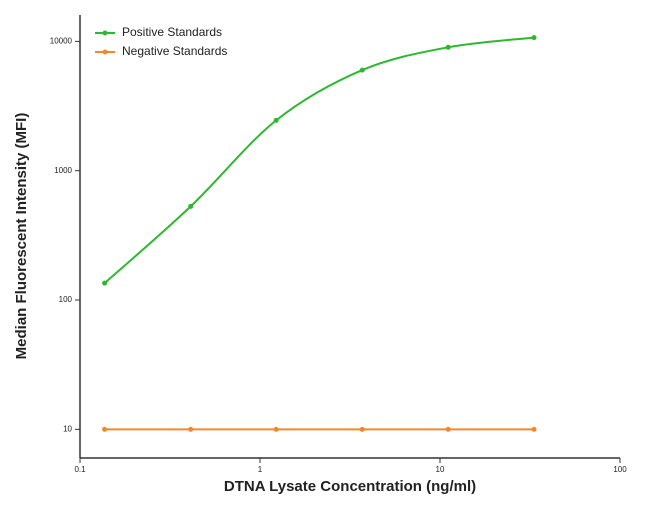 The image size is (650, 506). What do you see at coordinates (172, 32) in the screenshot?
I see `legend-label: Positive Standards` at bounding box center [172, 32].